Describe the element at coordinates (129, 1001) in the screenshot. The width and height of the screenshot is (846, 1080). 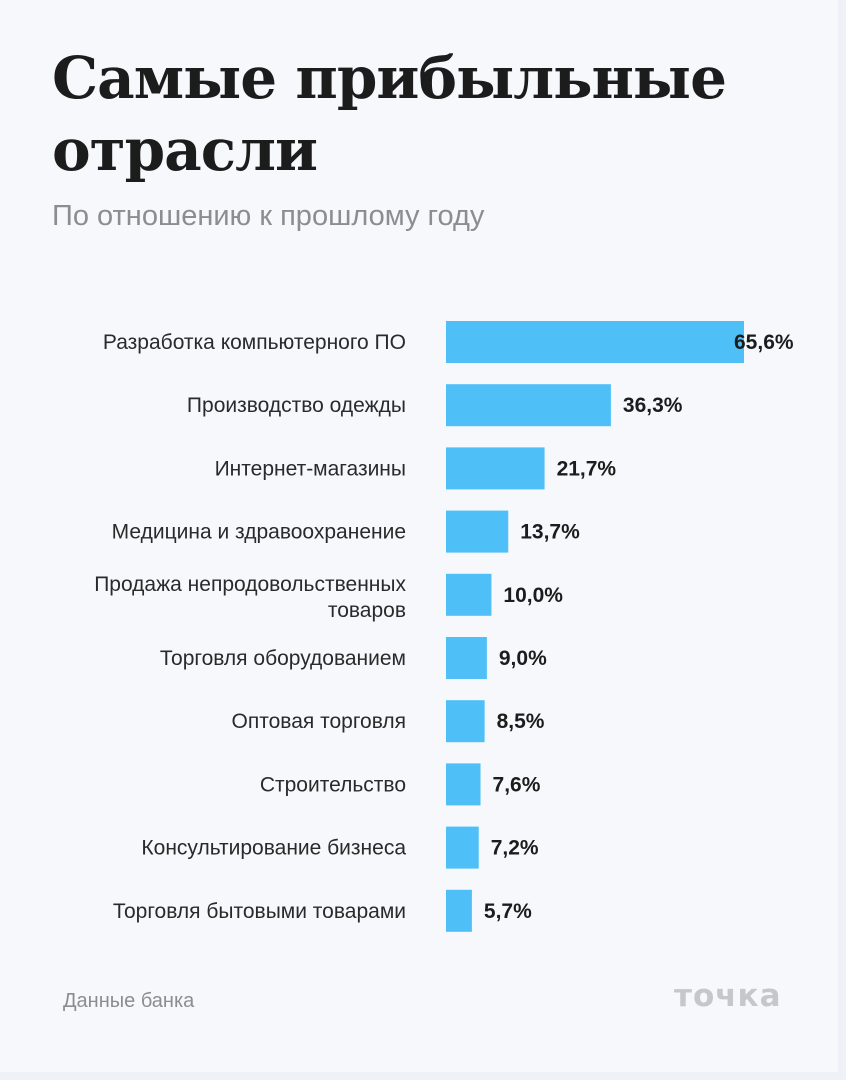
I see `source-note: Данные банка` at that location.